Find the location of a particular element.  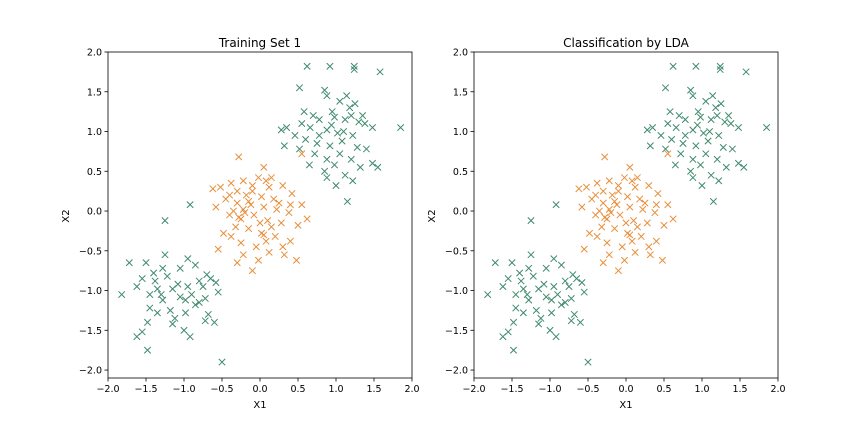

y-tick-label: 2.0 is located at coordinates (460, 53).